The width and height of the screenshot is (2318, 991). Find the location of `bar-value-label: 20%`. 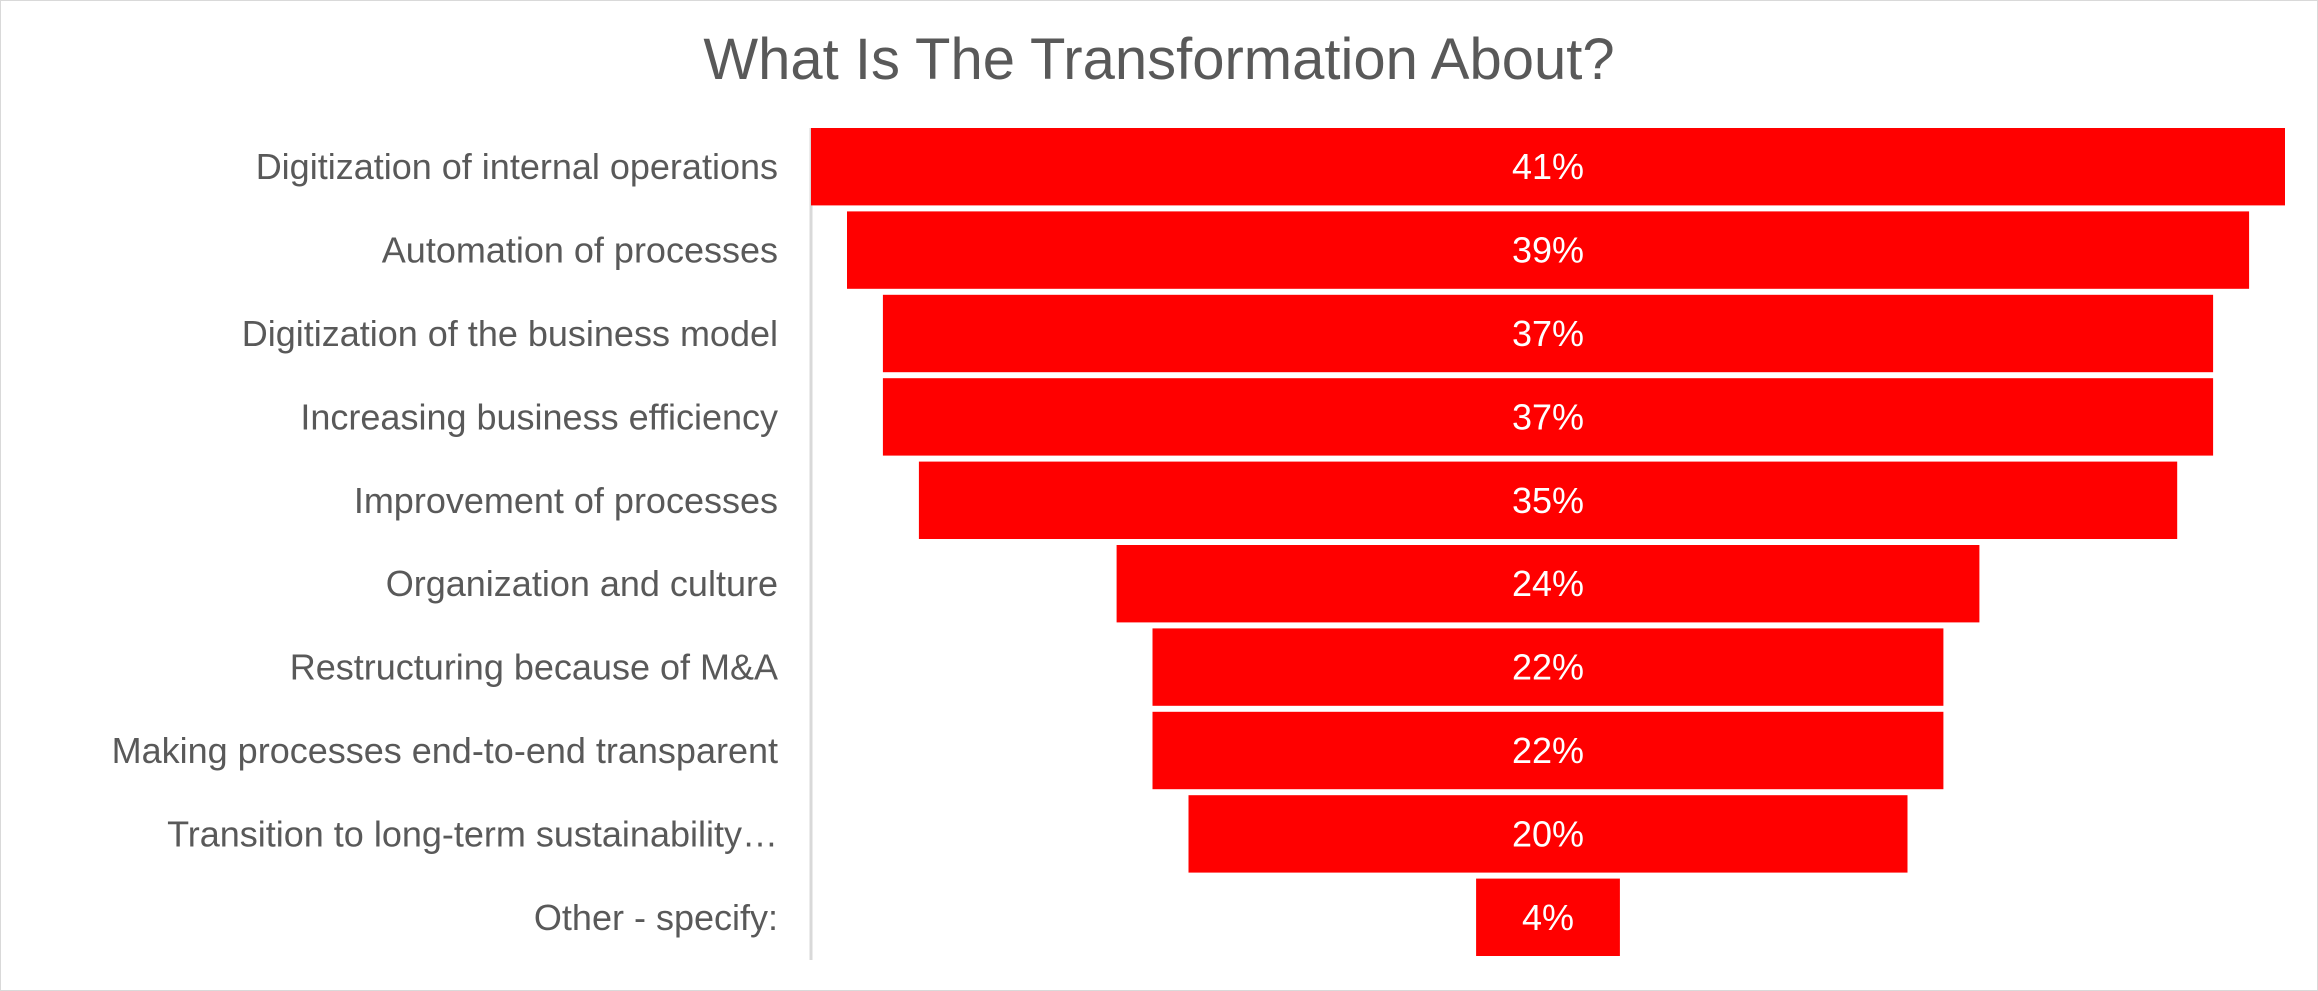

bar-value-label: 20% is located at coordinates (1548, 833).